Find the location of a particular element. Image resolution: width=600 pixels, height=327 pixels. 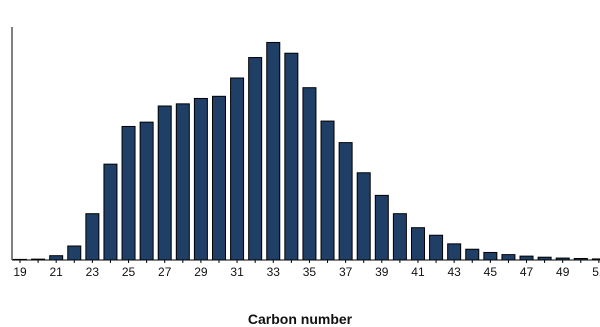

x-tick-labels: 19 21 23 25 27 29 31 33 35 37 39 41 43 45 47 49 51 is located at coordinates (306, 272).